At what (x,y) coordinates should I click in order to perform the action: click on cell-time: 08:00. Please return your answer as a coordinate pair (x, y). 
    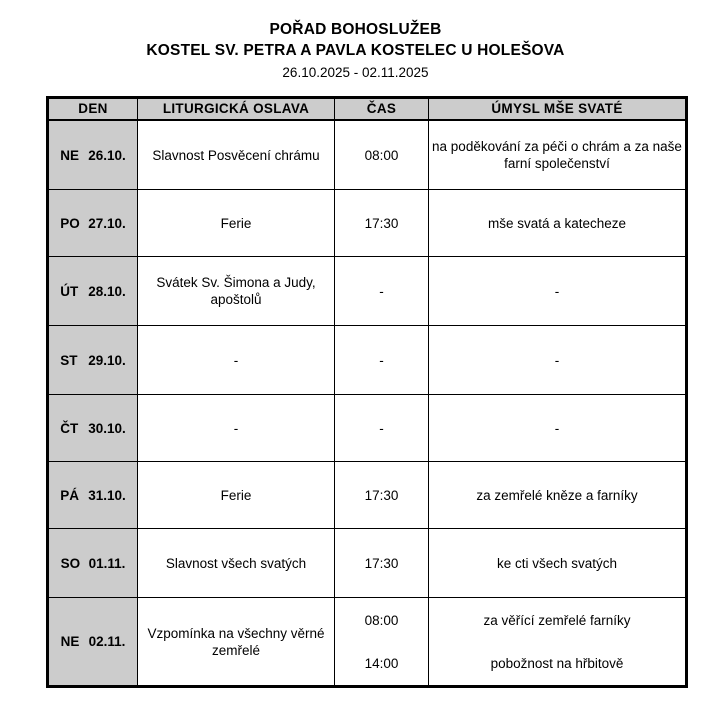
    Looking at the image, I should click on (381, 154).